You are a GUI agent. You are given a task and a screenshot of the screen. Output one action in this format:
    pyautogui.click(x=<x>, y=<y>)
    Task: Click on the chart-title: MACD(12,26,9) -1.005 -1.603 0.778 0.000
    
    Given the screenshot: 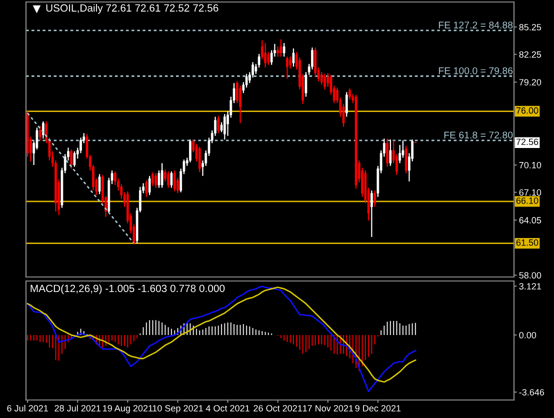 What is the action you would take?
    pyautogui.click(x=127, y=289)
    